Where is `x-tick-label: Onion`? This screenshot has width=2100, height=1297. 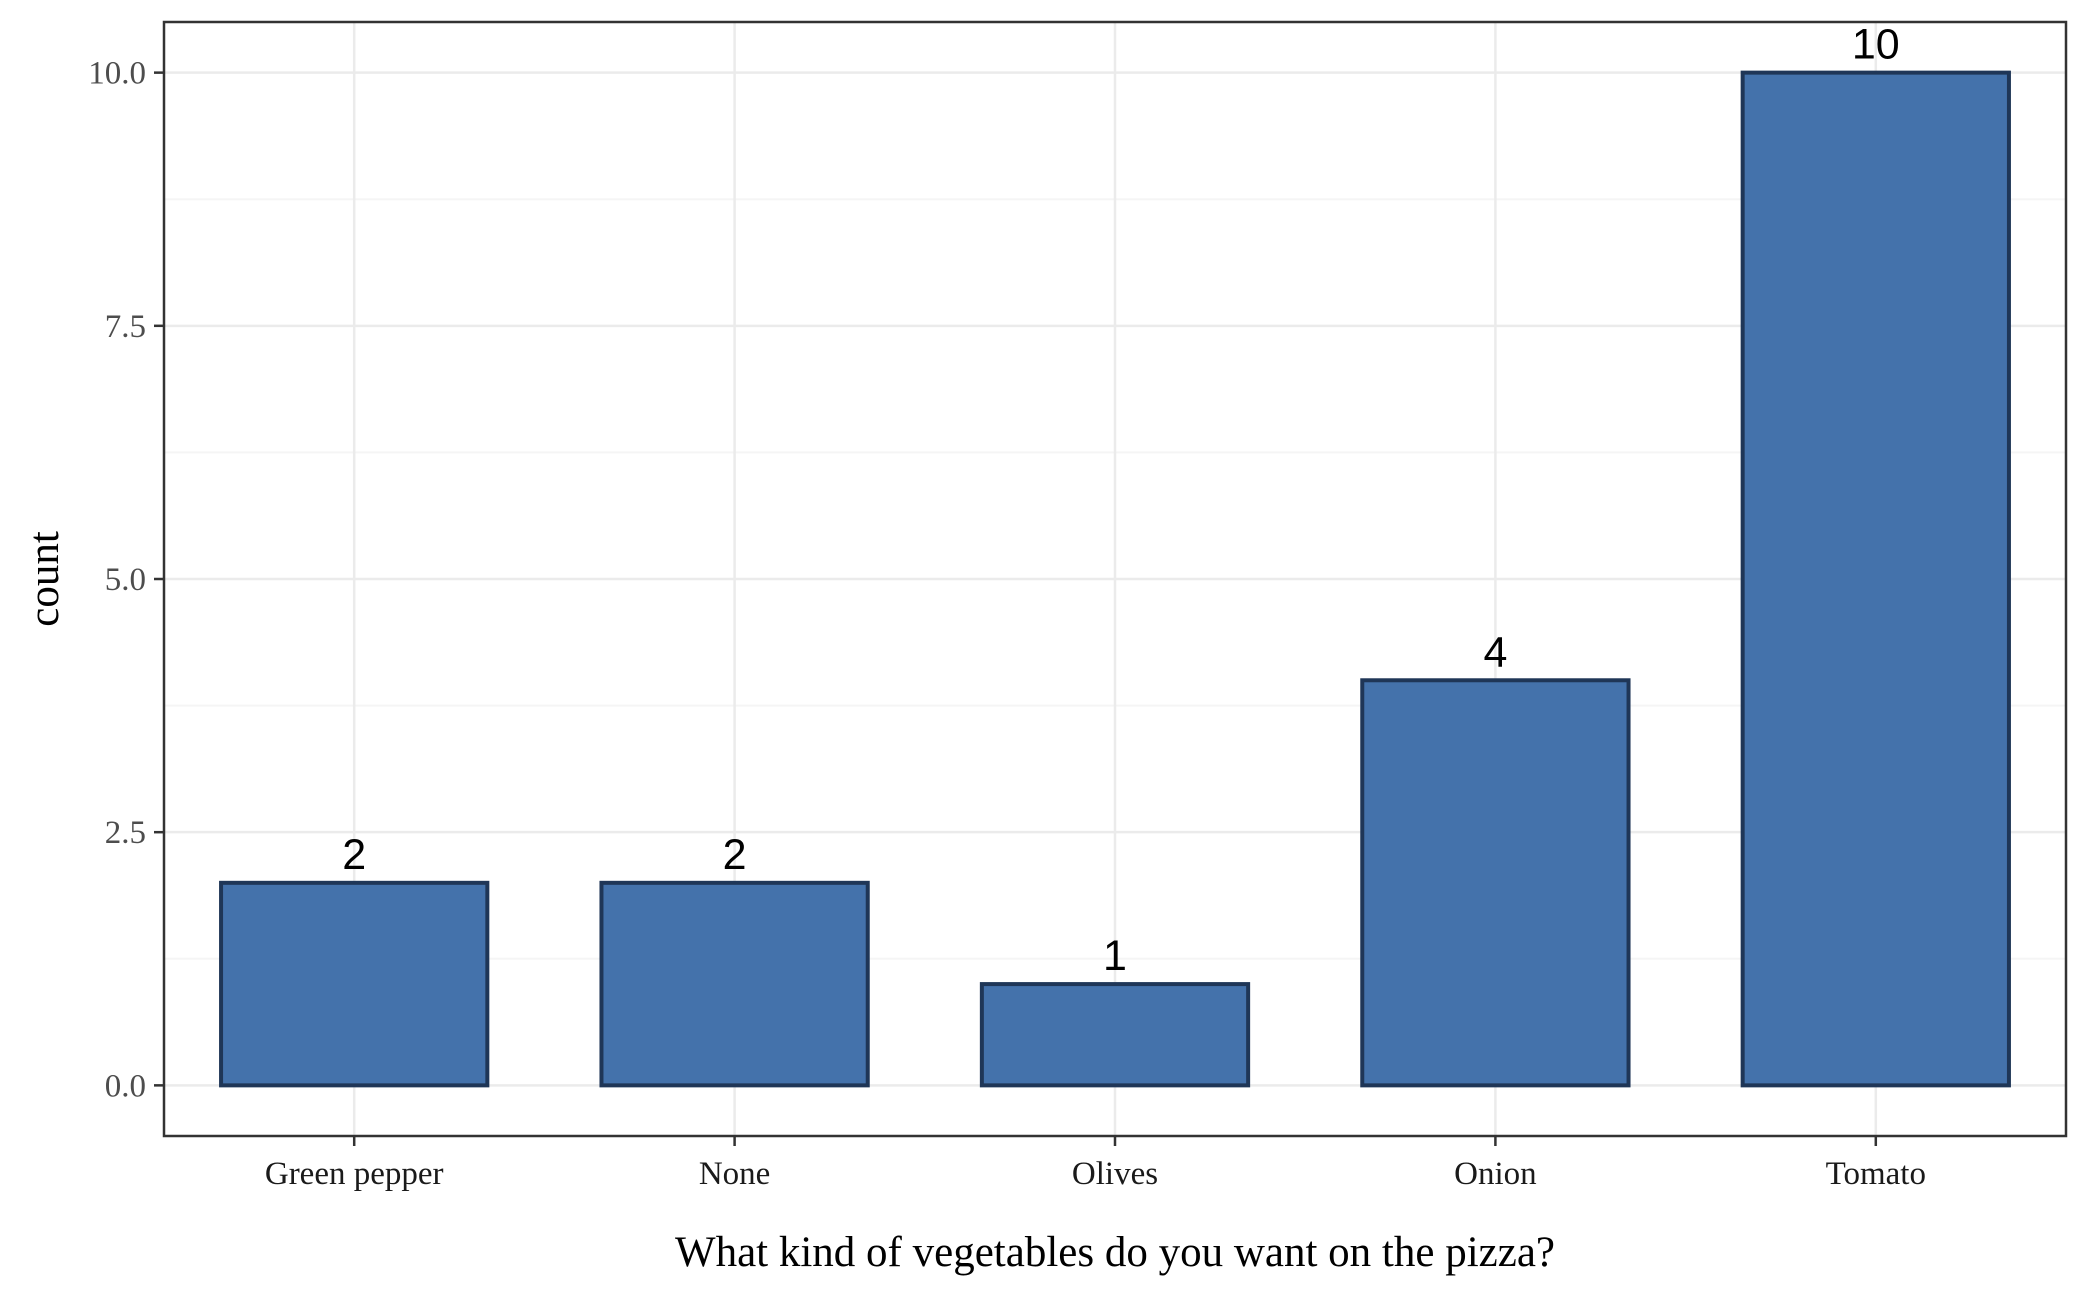 x-tick-label: Onion is located at coordinates (1495, 1174).